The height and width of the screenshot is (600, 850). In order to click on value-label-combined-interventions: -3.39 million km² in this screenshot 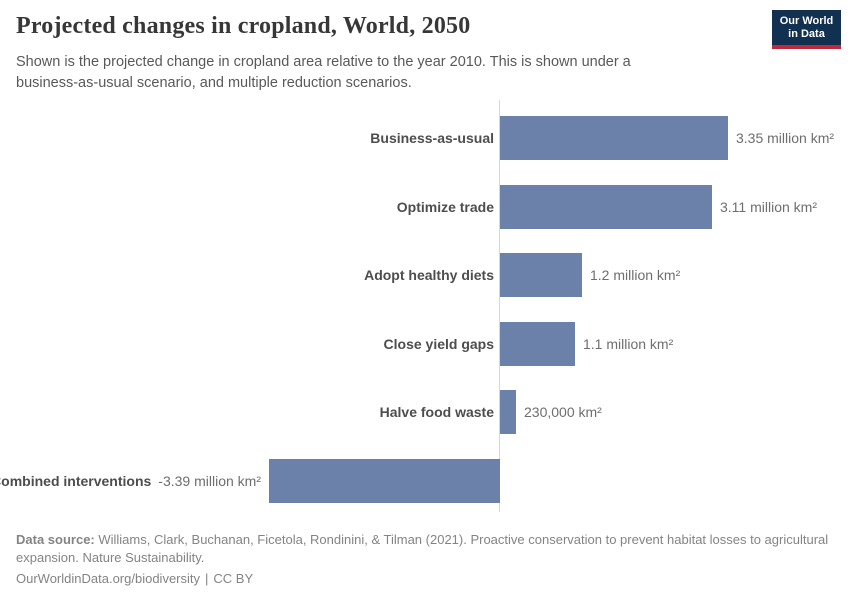, I will do `click(209, 481)`.